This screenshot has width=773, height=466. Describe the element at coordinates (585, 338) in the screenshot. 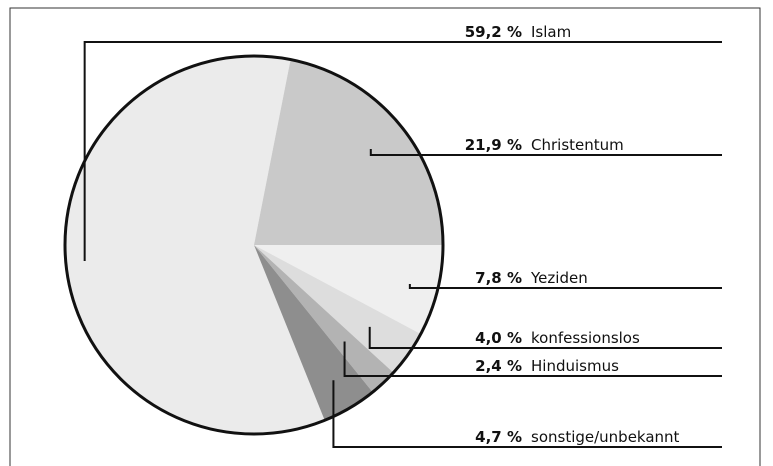

I see `category-label: konfessionslos` at that location.